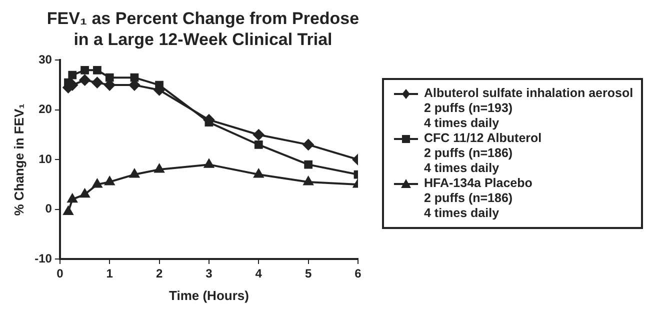 The image size is (653, 323). Describe the element at coordinates (48, 209) in the screenshot. I see `y-tick-label: 0` at that location.